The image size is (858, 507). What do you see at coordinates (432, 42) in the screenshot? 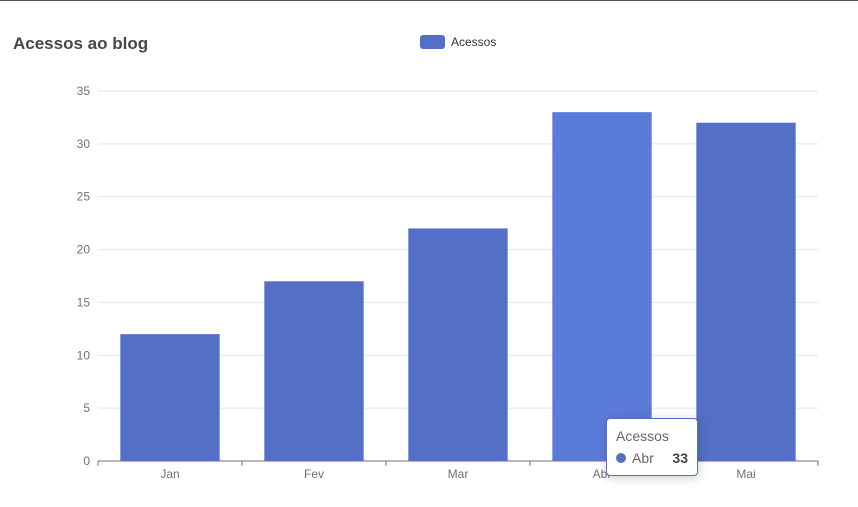
I see `legend-swatch` at bounding box center [432, 42].